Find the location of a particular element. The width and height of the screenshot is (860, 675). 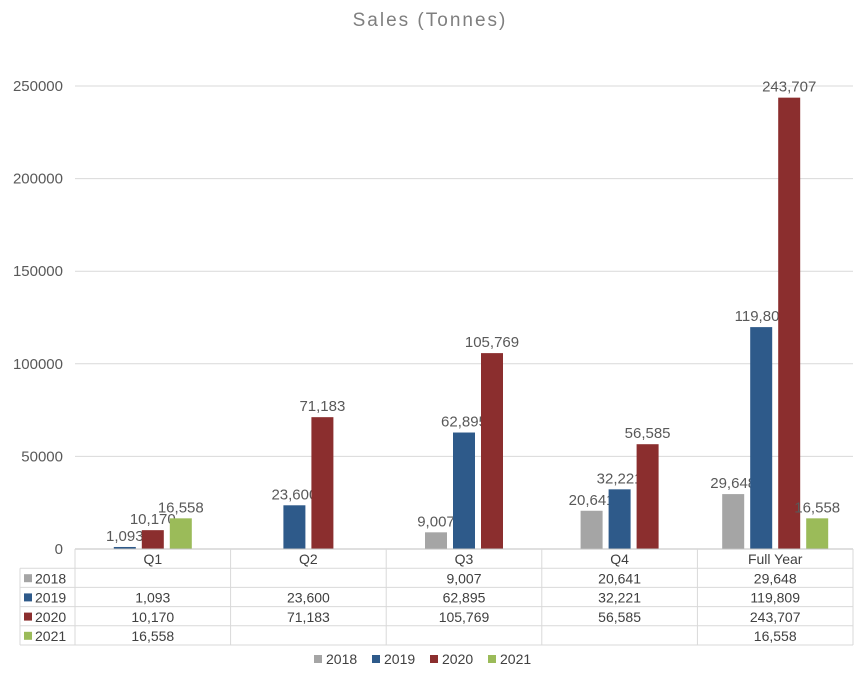

table-legend-key-2019 is located at coordinates (28, 597).